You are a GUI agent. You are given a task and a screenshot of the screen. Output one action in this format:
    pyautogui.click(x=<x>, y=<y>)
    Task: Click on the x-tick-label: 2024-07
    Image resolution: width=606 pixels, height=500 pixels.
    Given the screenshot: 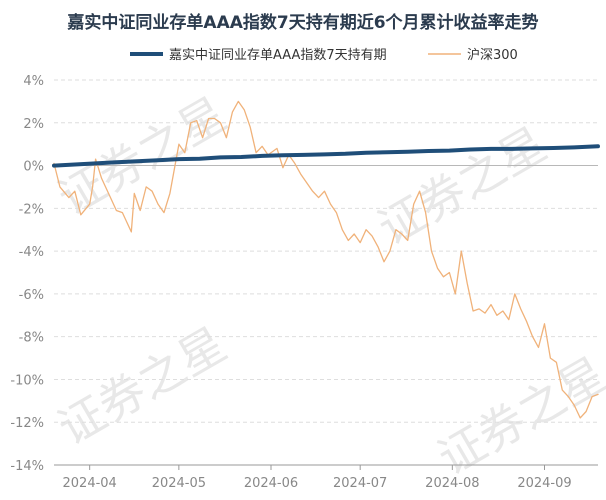 What is the action you would take?
    pyautogui.click(x=360, y=483)
    